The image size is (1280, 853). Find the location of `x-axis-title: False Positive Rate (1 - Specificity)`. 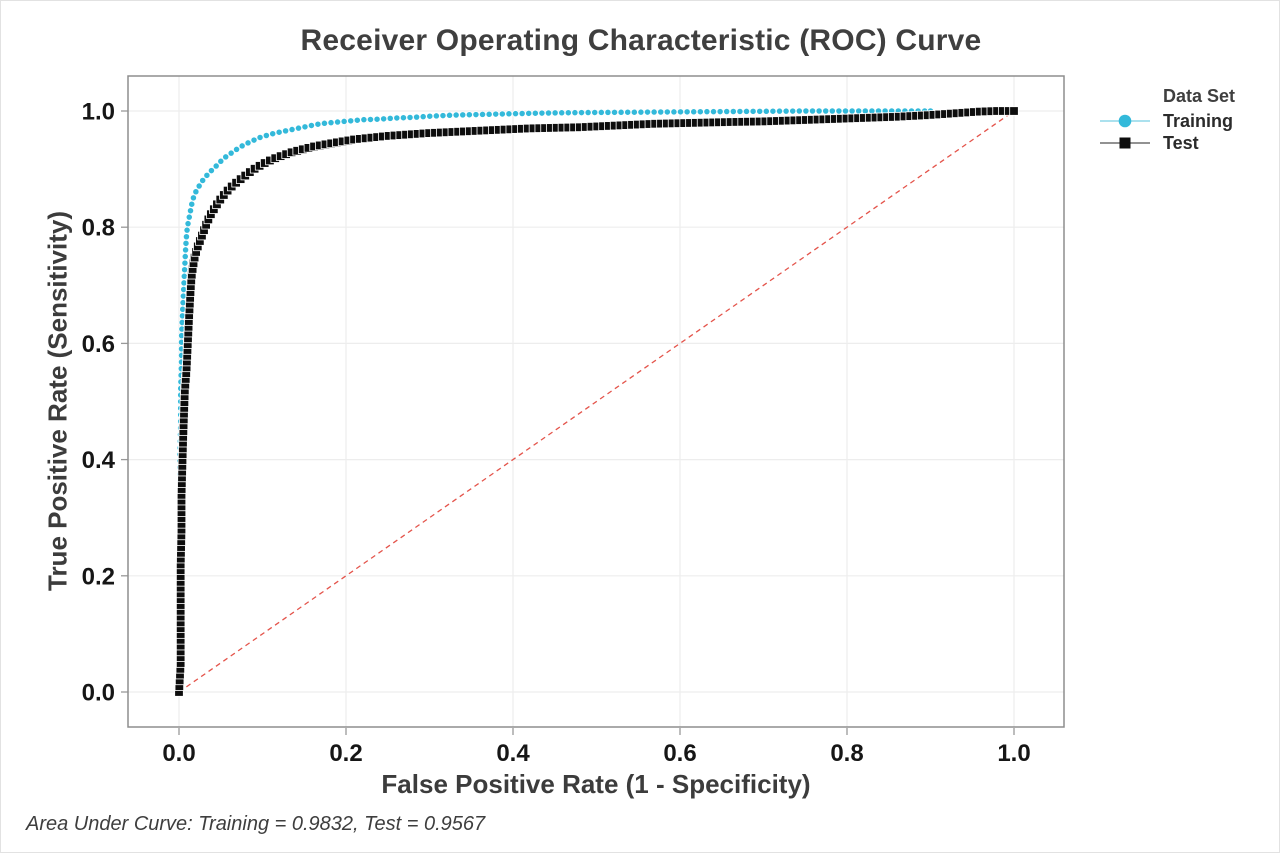

x-axis-title: False Positive Rate (1 - Specificity) is located at coordinates (596, 784).